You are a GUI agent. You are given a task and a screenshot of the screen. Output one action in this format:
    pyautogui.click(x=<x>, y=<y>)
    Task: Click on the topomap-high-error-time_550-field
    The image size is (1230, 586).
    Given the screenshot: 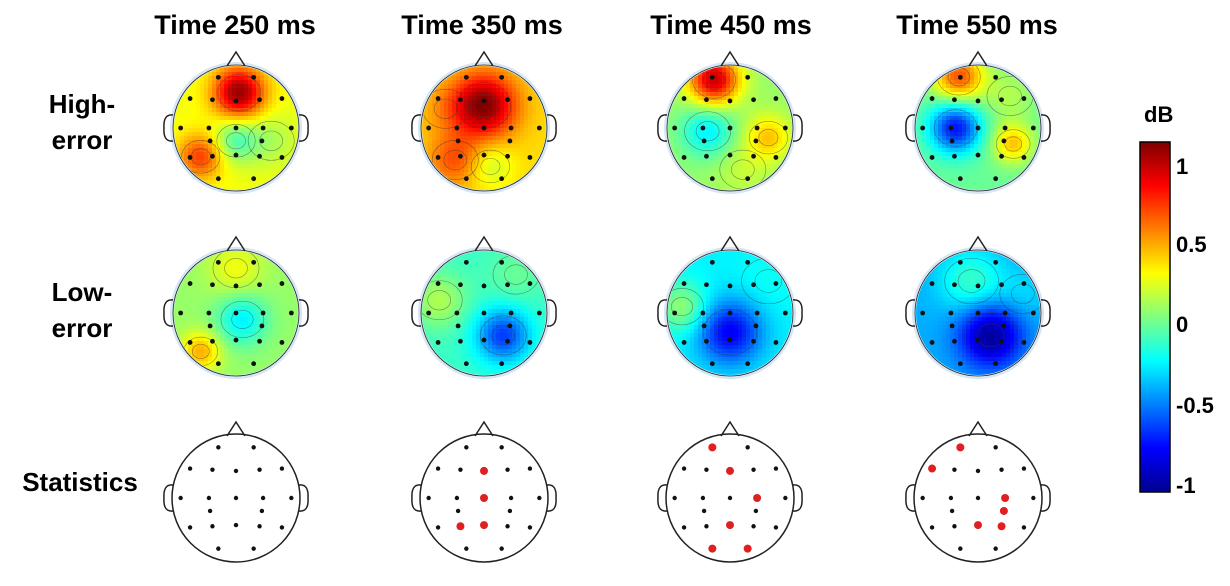 What is the action you would take?
    pyautogui.click(x=978, y=128)
    